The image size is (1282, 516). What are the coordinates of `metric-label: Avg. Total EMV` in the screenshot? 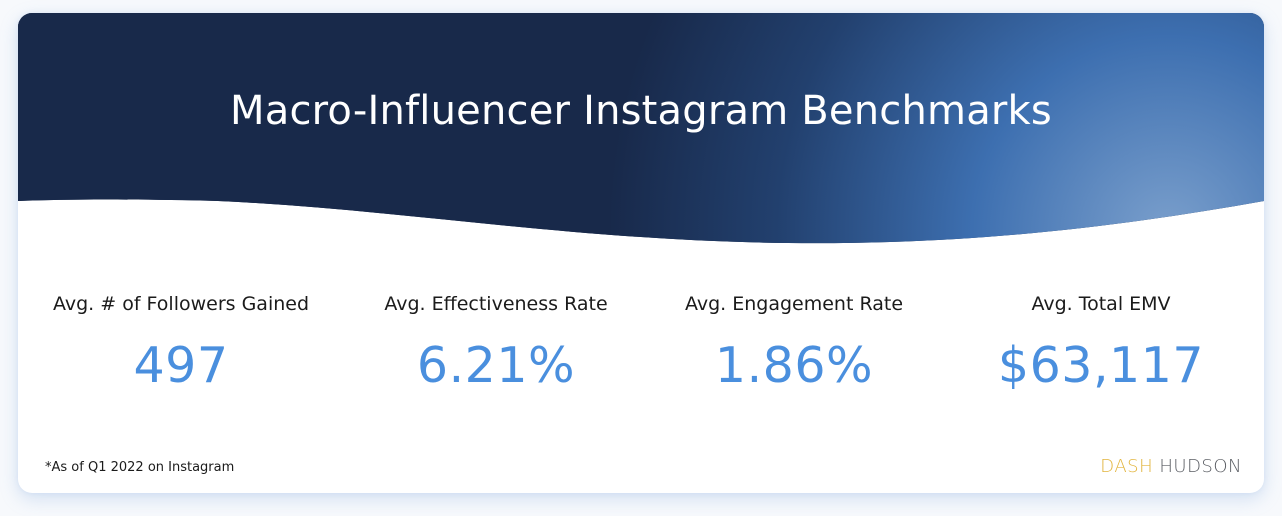 It's located at (1101, 304).